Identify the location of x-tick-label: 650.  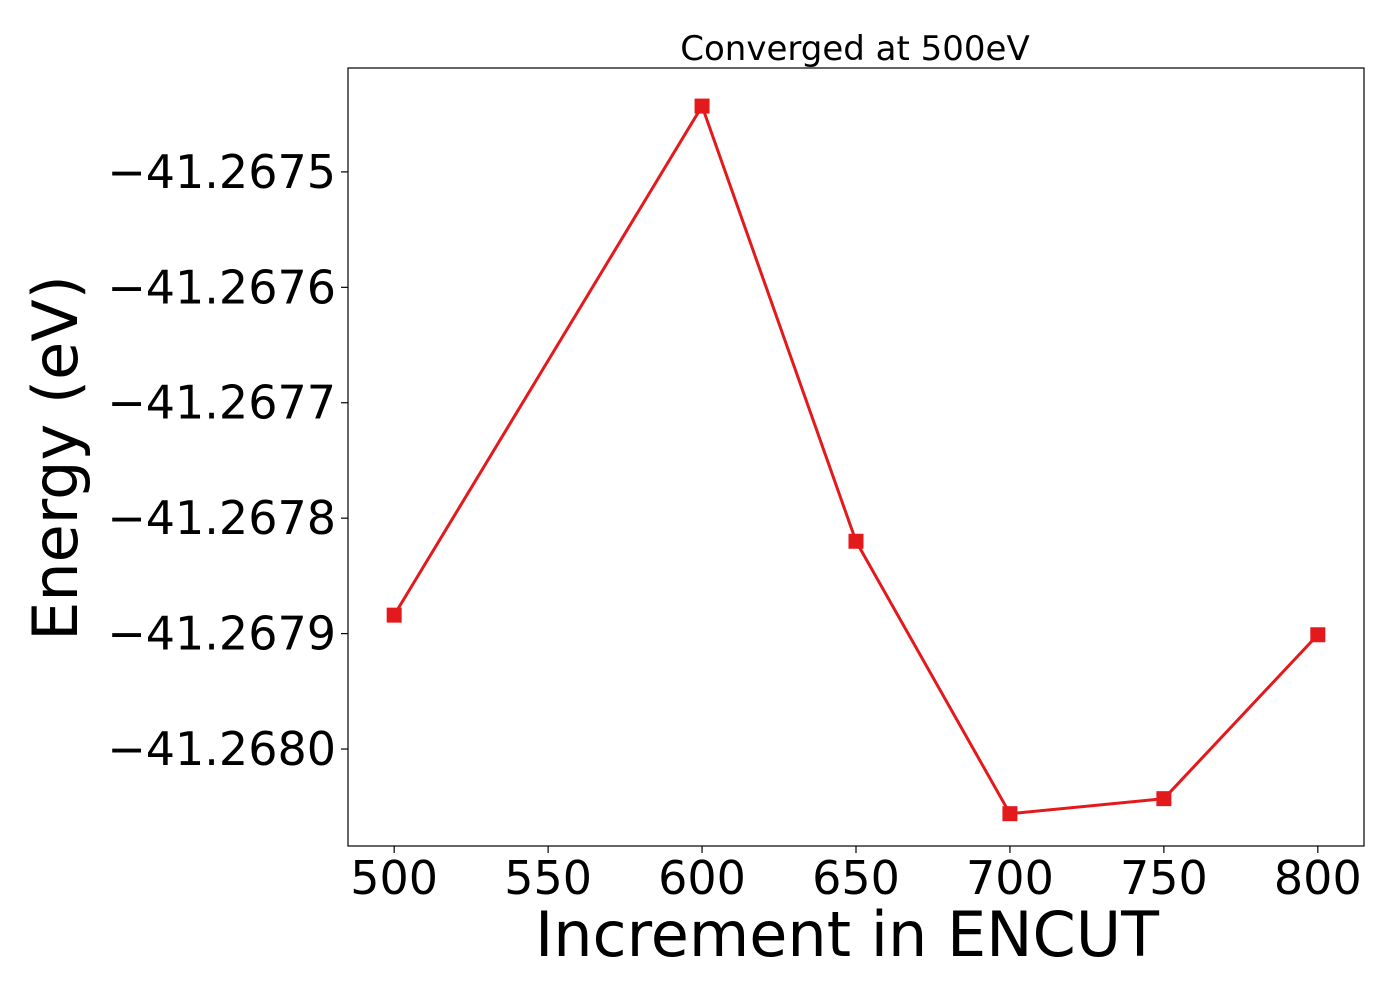
(856, 878).